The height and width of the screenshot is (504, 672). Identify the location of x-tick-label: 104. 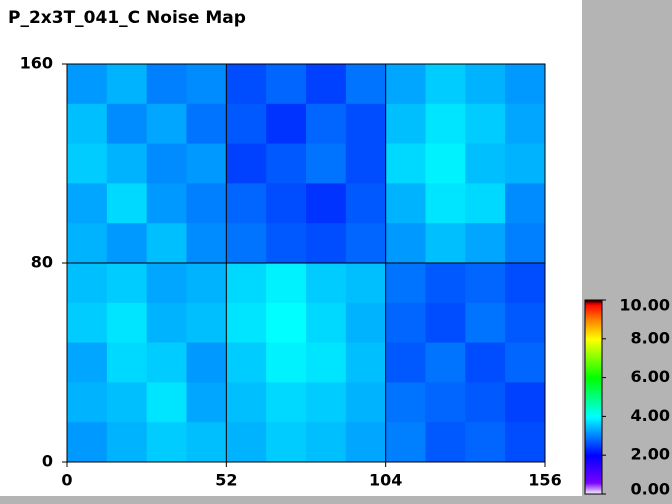
(385, 480).